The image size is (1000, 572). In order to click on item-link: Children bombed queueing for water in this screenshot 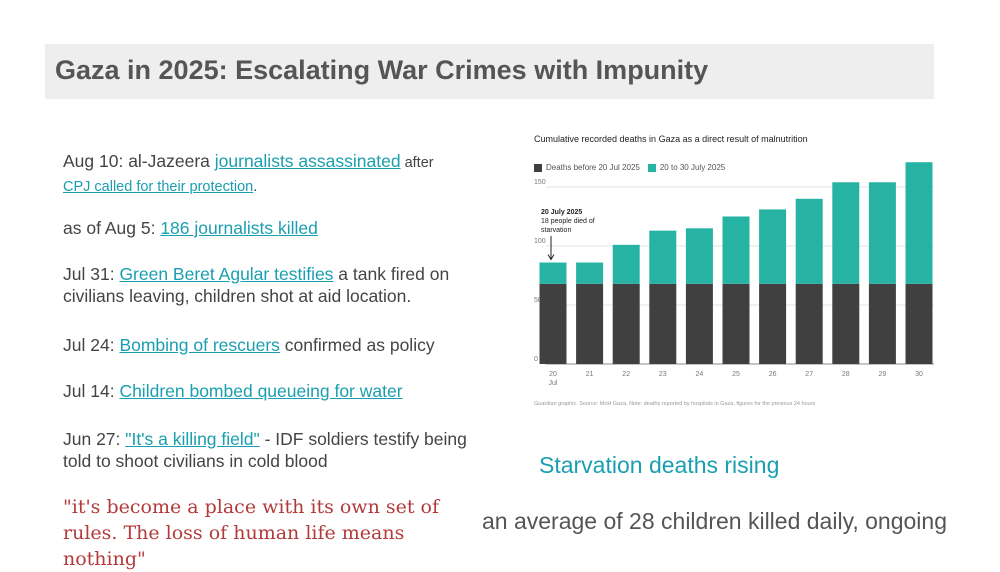, I will do `click(261, 391)`.